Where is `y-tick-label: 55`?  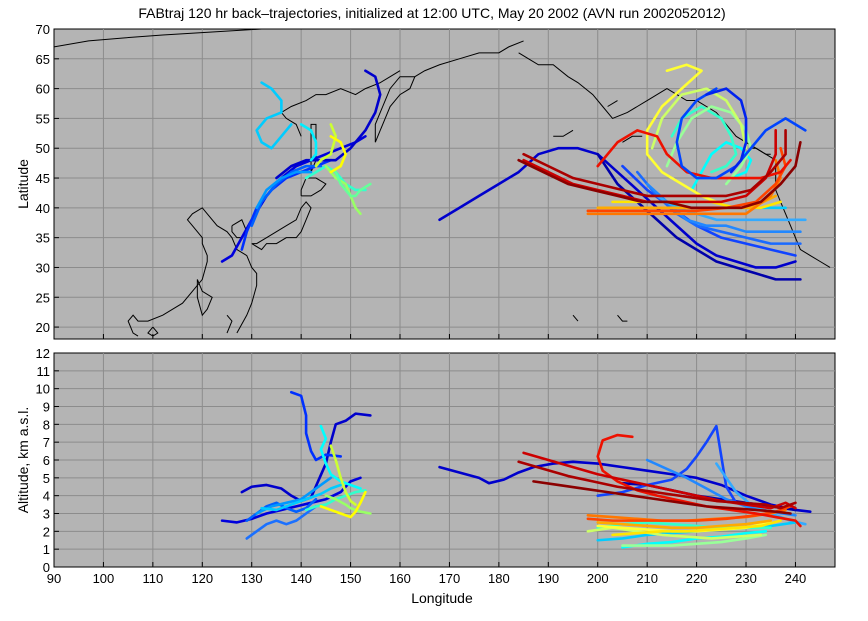 y-tick-label: 55 is located at coordinates (43, 118).